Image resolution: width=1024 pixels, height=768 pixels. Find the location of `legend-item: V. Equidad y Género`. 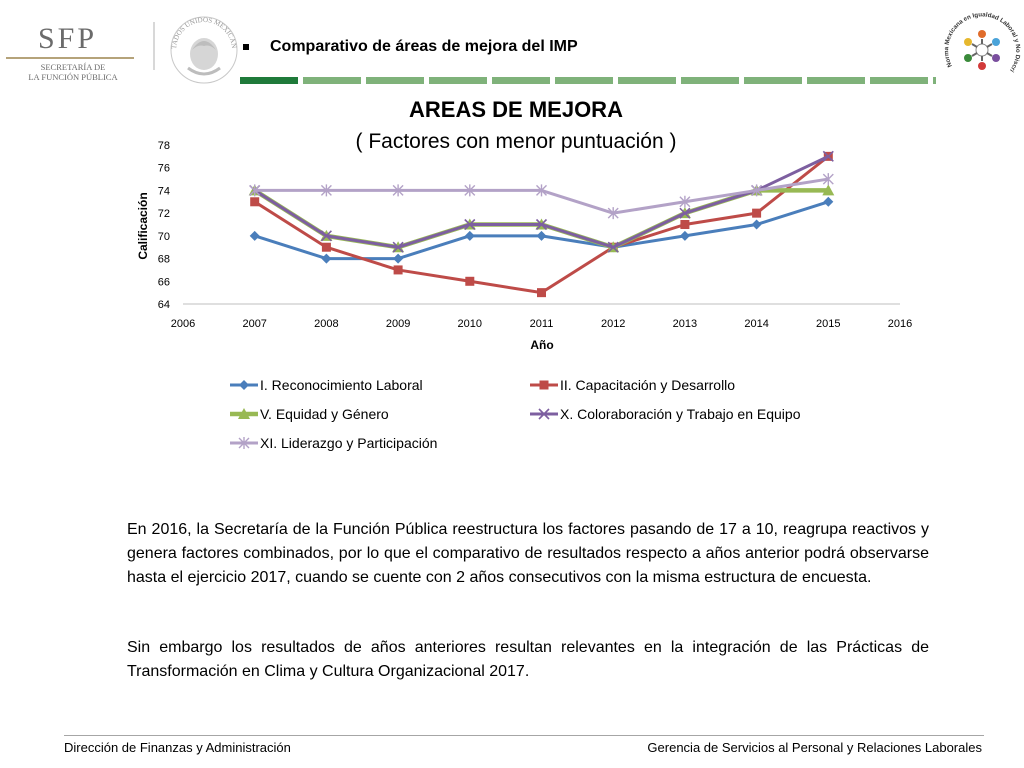

legend-item: V. Equidad y Género is located at coordinates (309, 414).